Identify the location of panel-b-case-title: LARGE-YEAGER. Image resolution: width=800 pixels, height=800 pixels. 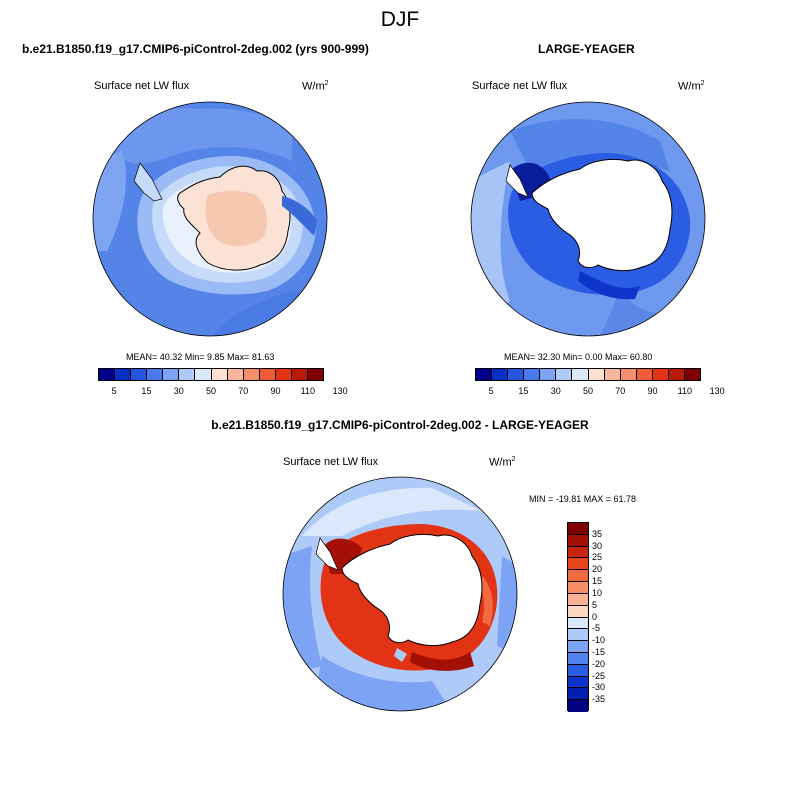
(586, 49).